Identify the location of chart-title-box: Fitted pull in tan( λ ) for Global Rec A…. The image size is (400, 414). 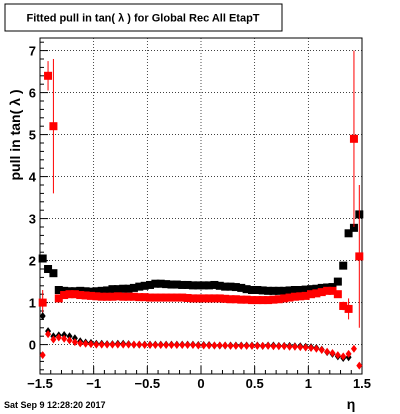
(143, 17).